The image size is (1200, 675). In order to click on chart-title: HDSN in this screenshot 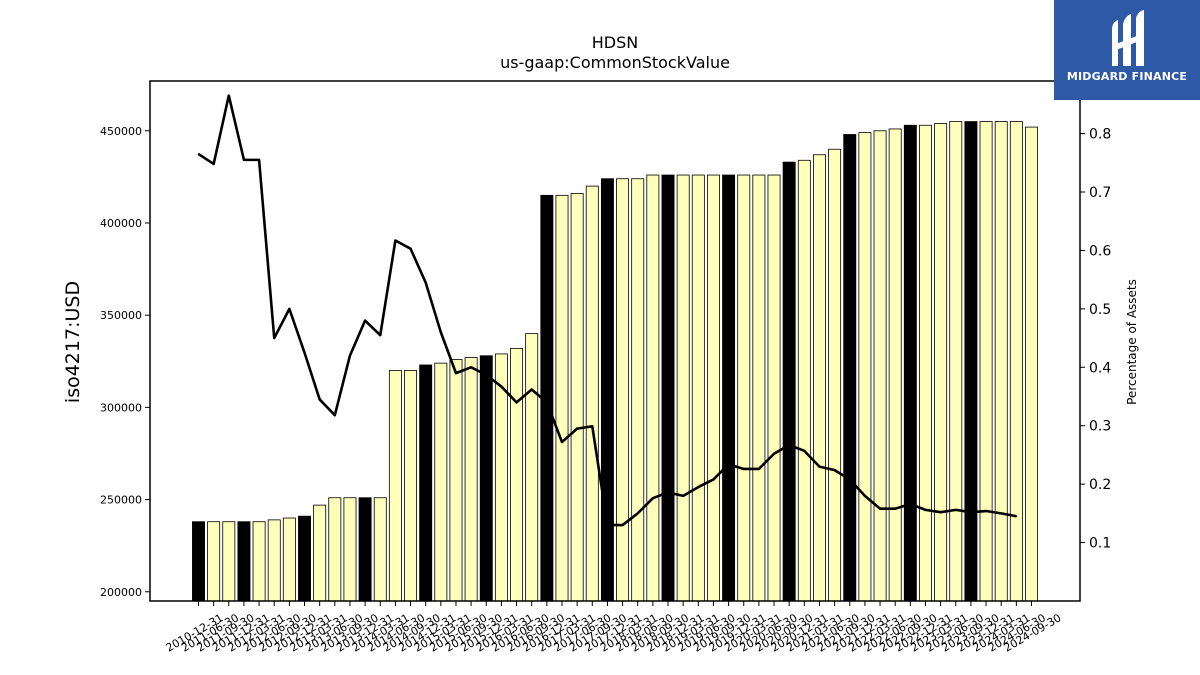, I will do `click(615, 42)`.